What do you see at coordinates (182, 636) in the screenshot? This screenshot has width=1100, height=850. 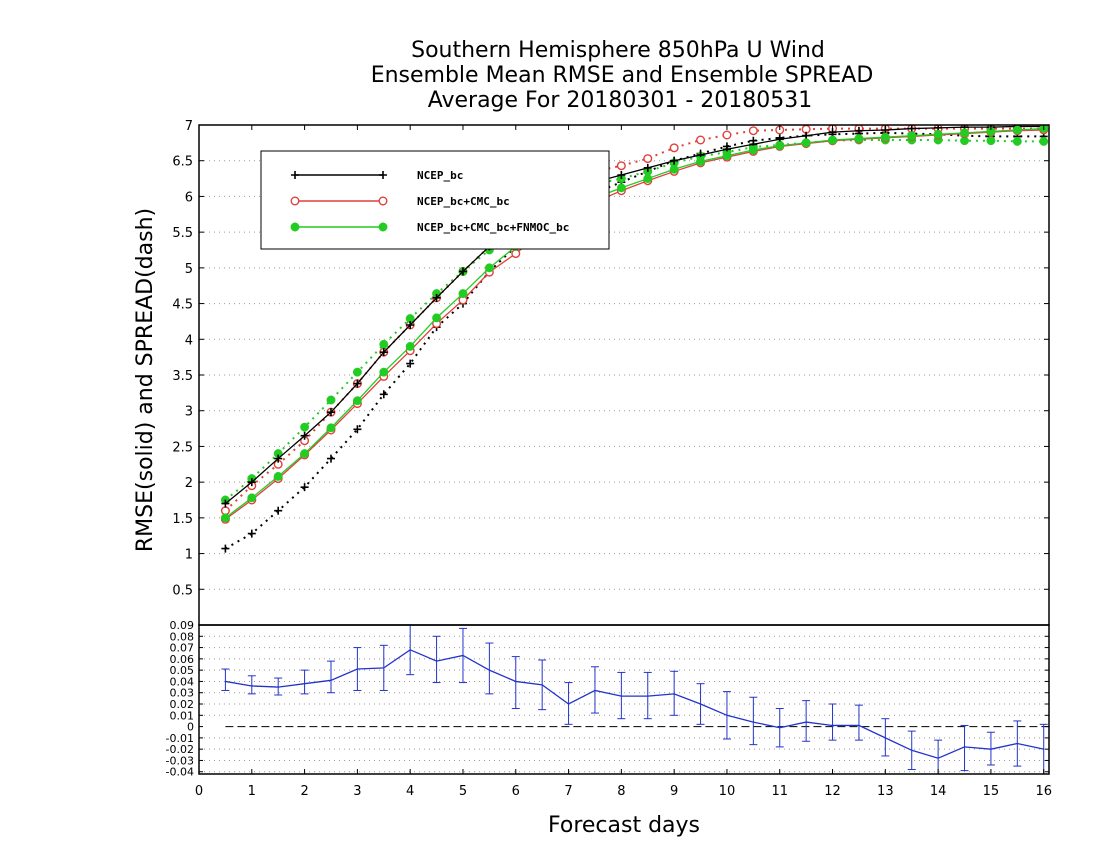 I see `y-tick-label: 0.08` at bounding box center [182, 636].